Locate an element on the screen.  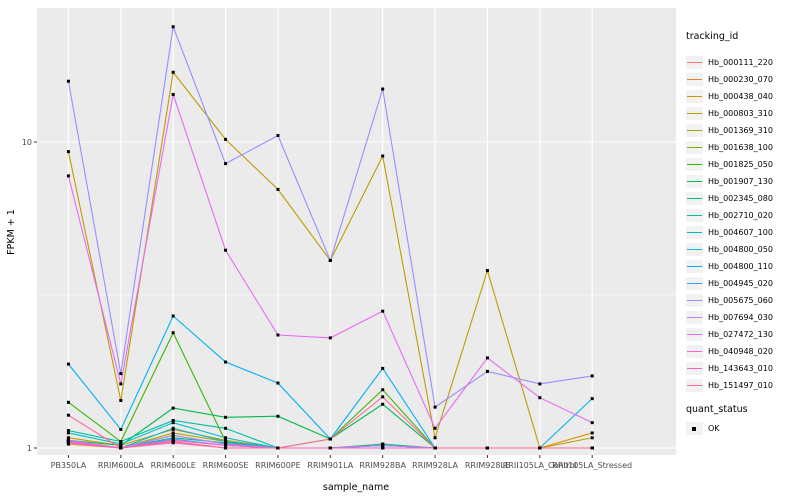
legend-item-Hb_027472_130: Hb_027472_130 is located at coordinates (729, 334).